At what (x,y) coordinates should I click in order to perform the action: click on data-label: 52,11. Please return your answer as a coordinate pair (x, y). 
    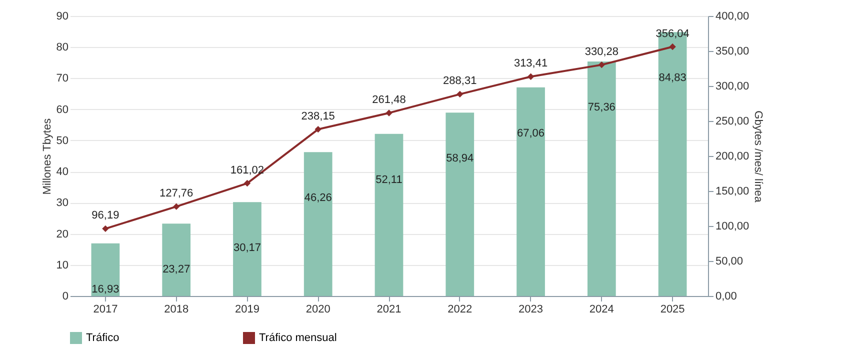
    Looking at the image, I should click on (389, 180).